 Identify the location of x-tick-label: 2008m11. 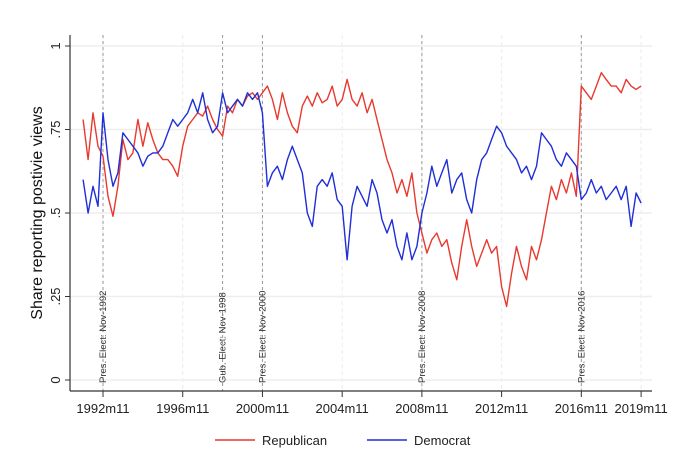
(421, 408).